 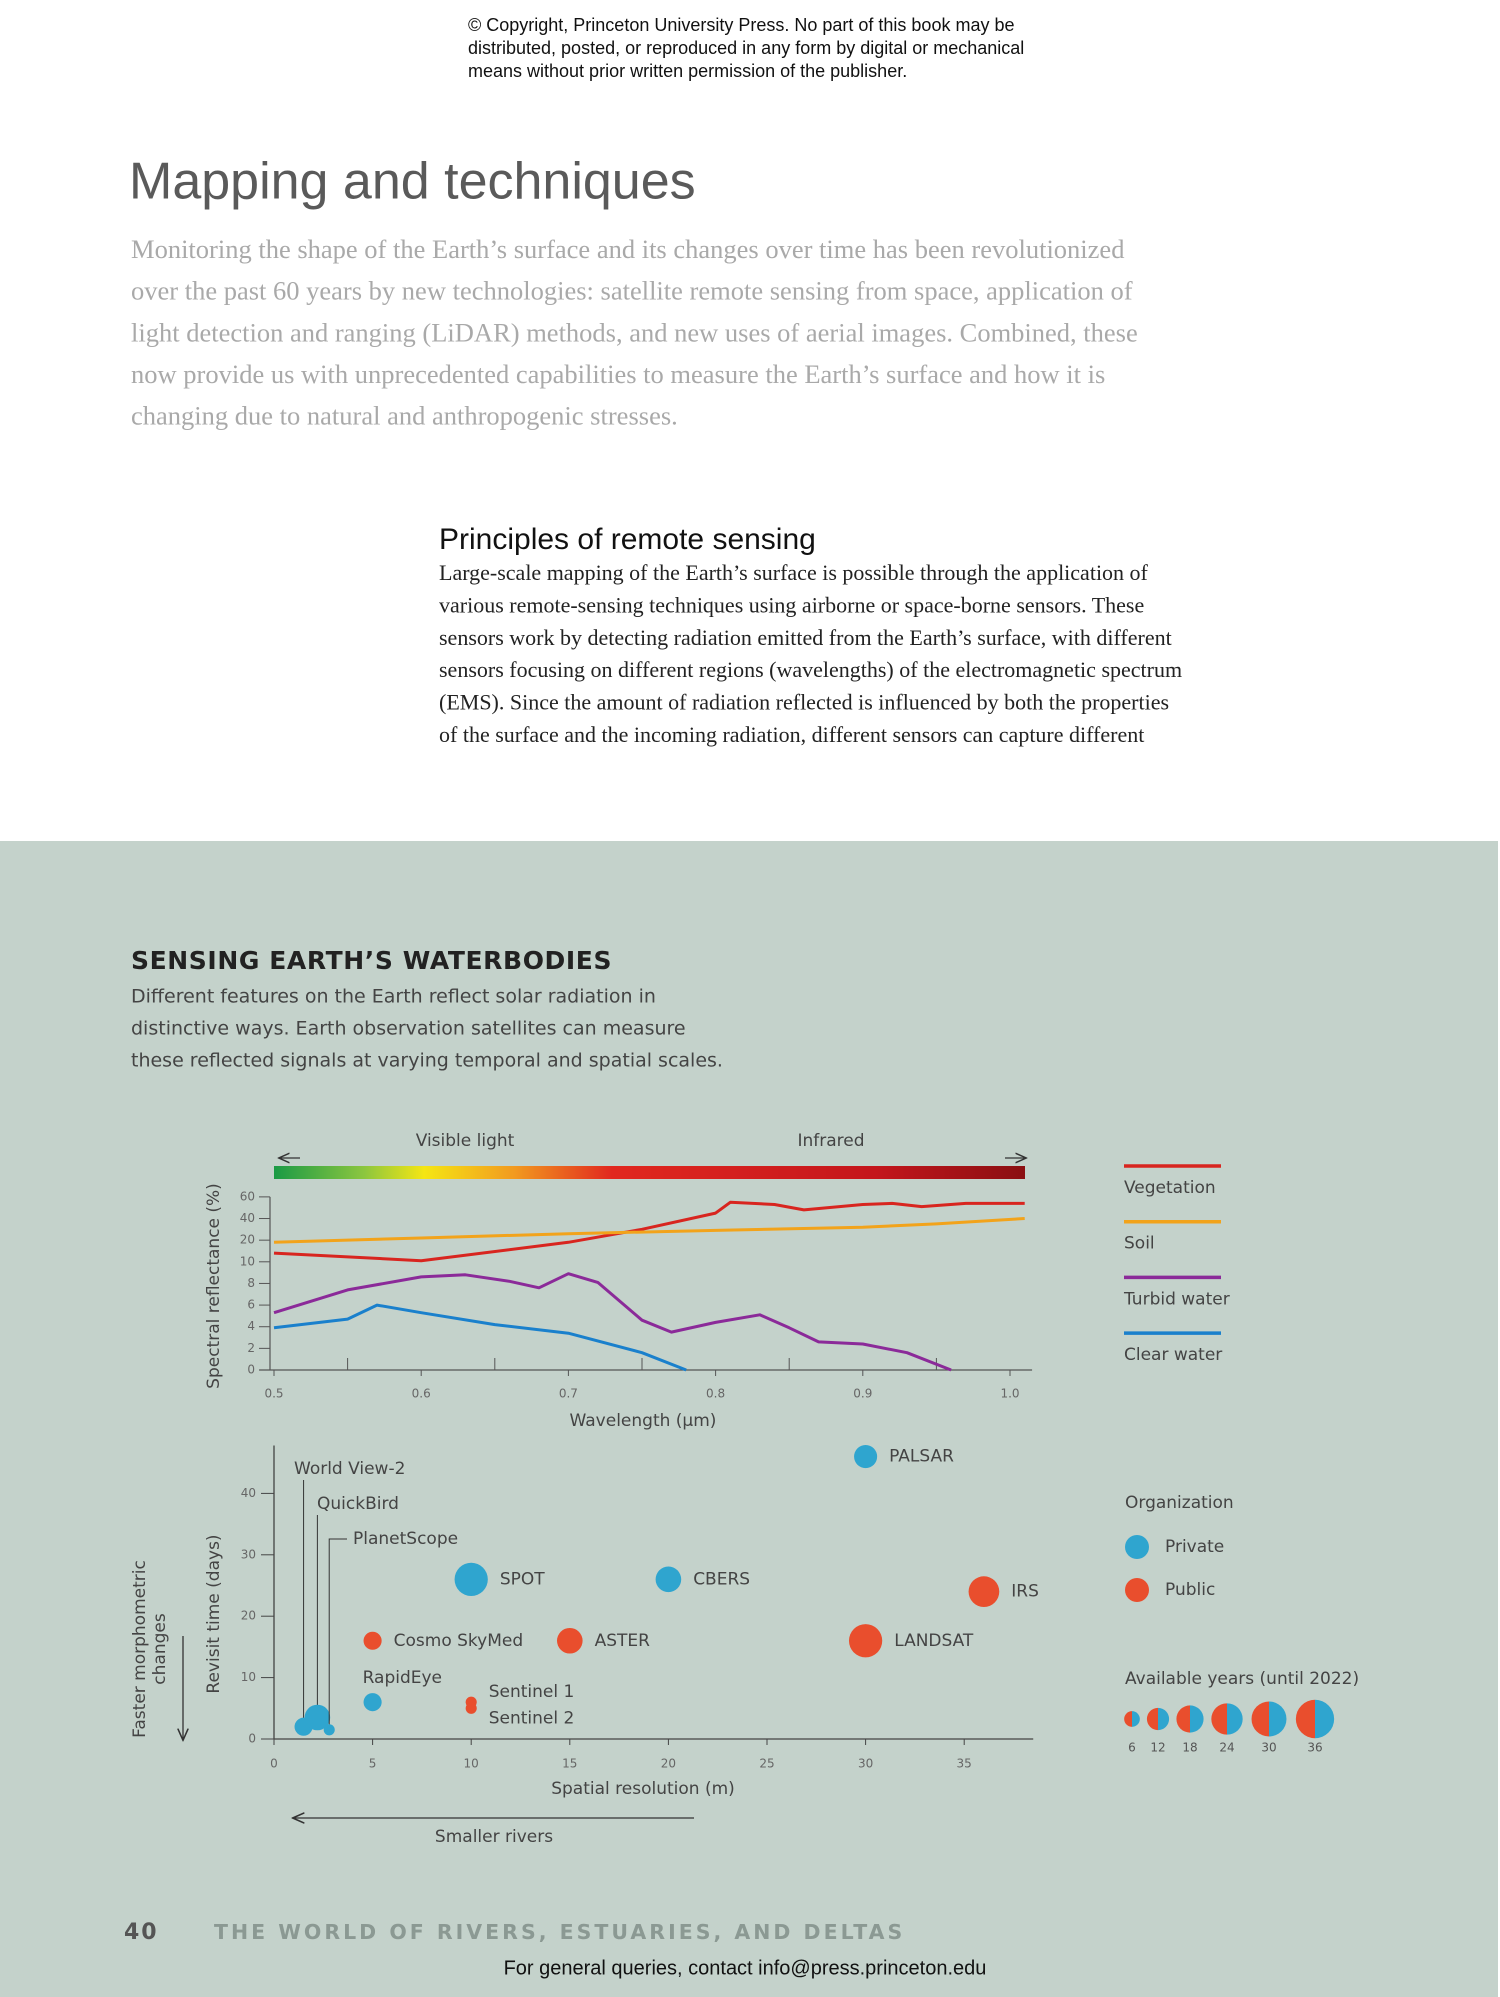 What do you see at coordinates (865, 1764) in the screenshot?
I see `x-tick-label: 30` at bounding box center [865, 1764].